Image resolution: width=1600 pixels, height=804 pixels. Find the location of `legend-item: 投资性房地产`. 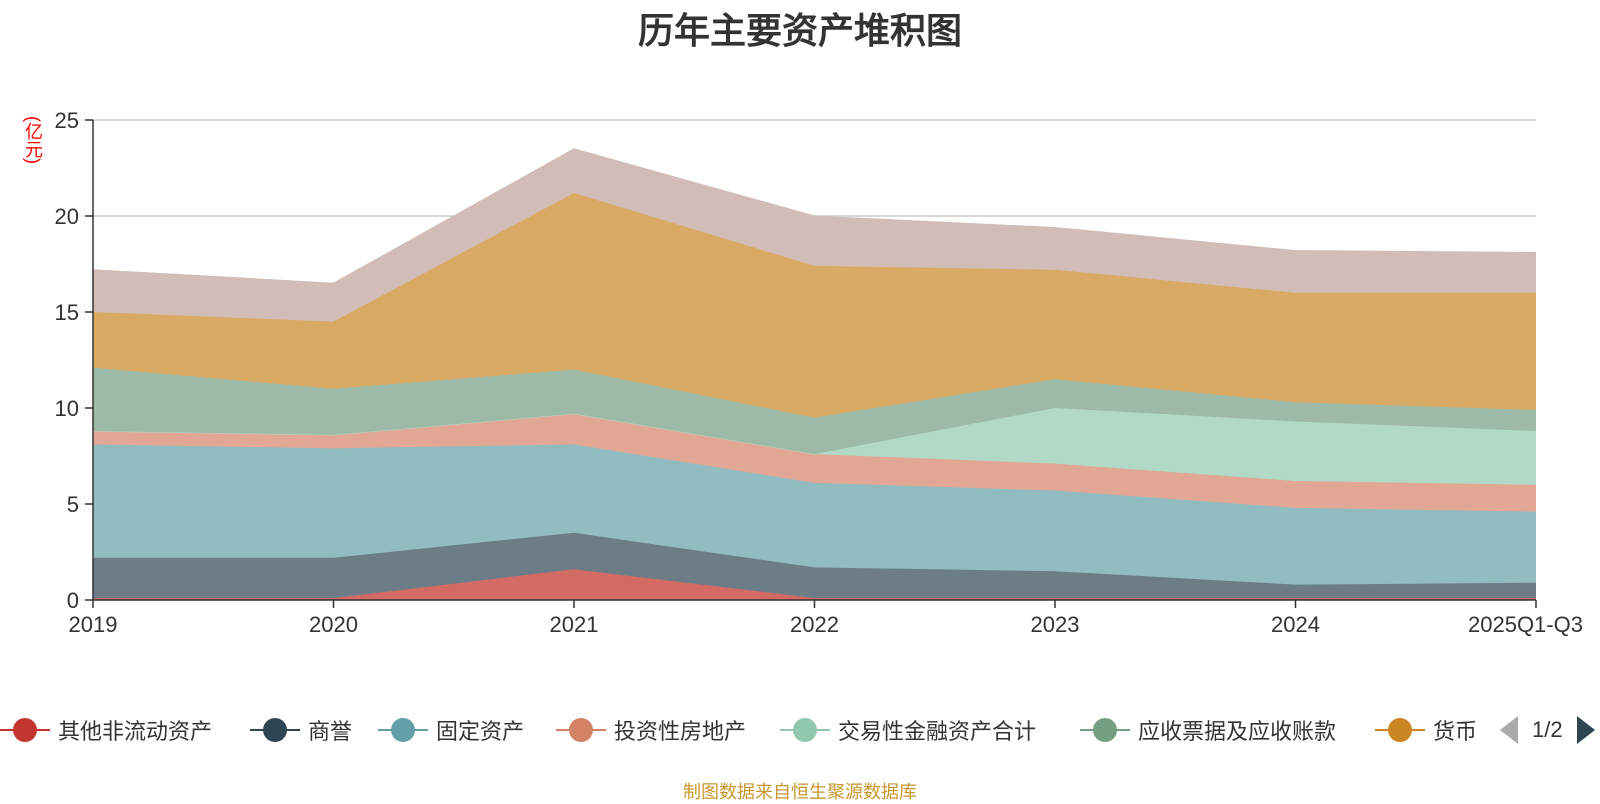

legend-item: 投资性房地产 is located at coordinates (651, 730).